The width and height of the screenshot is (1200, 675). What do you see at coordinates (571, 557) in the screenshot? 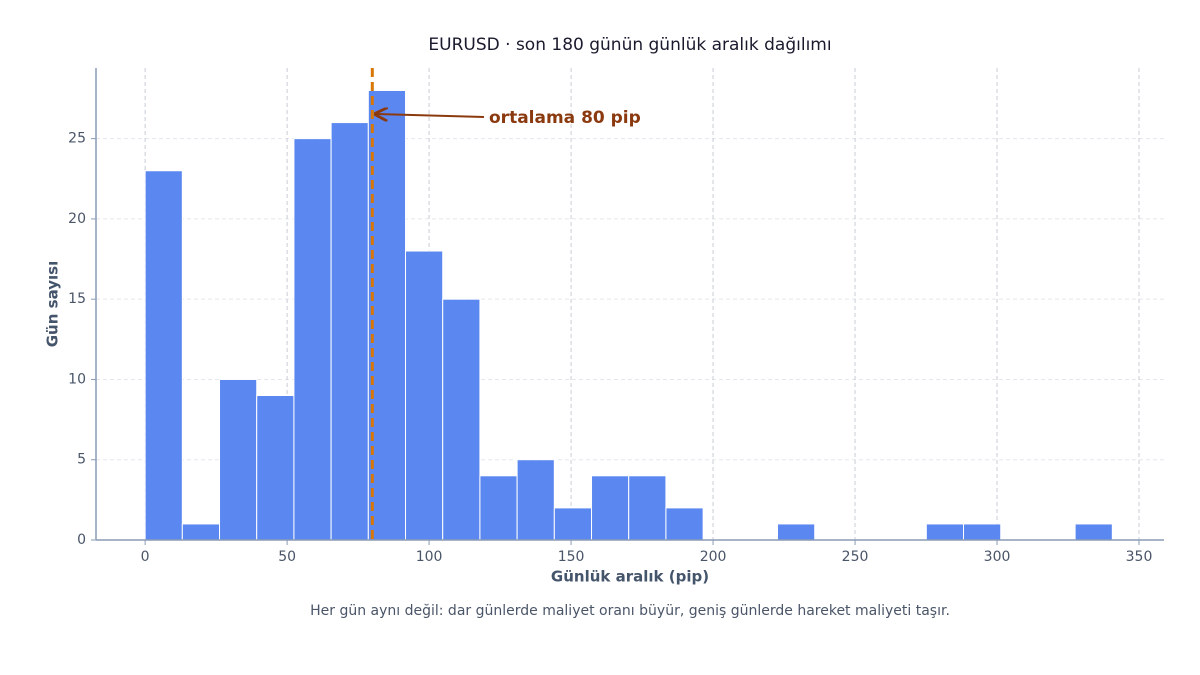
I see `x-tick-label: 150` at bounding box center [571, 557].